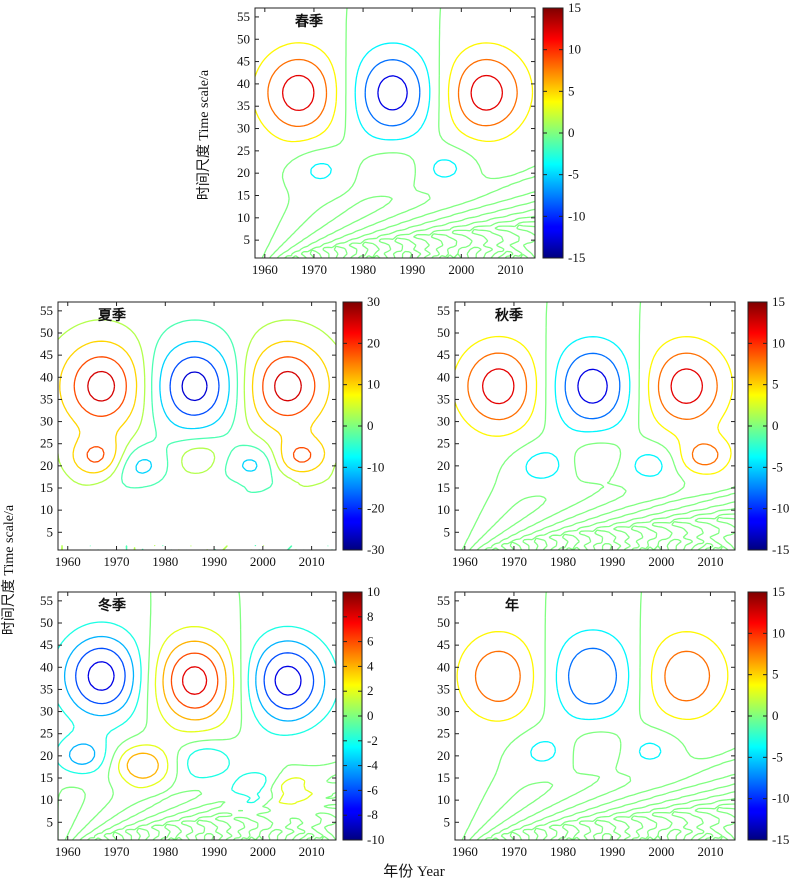 The height and width of the screenshot is (882, 800). Describe the element at coordinates (375, 549) in the screenshot. I see `colorbar-tick-label: -30` at that location.